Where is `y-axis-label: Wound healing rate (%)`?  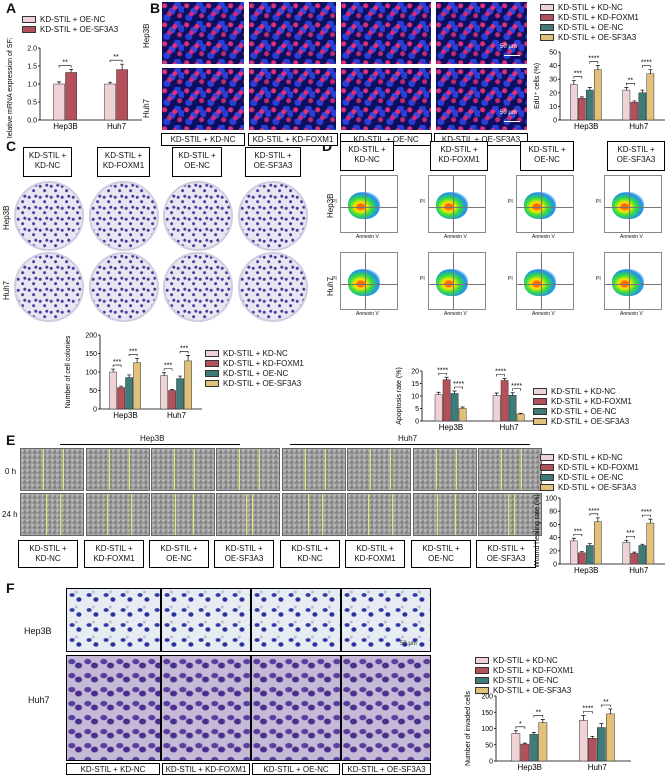 y-axis-label: Wound healing rate (%) is located at coordinates (537, 530).